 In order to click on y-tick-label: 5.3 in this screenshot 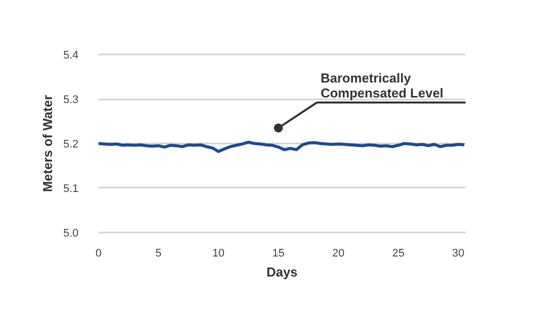, I will do `click(71, 100)`.